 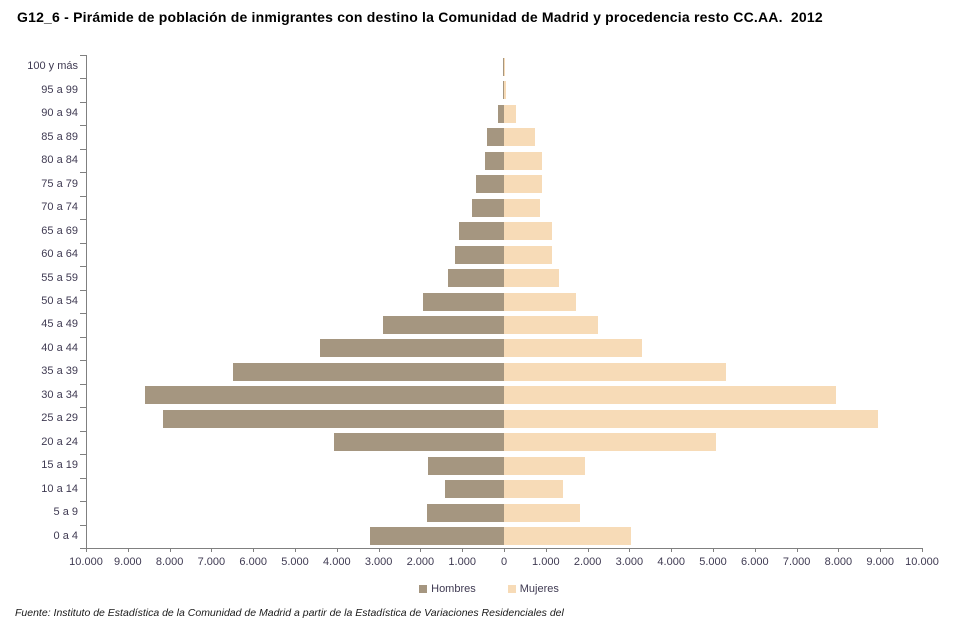 I want to click on hombres-swatch-icon, so click(x=423, y=589).